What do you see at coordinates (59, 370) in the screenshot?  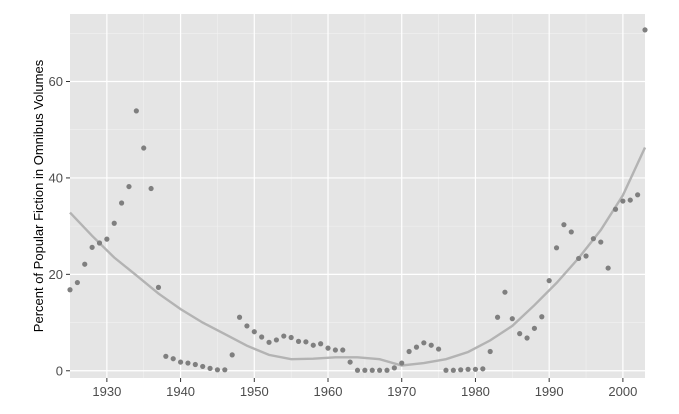 I see `y-tick-label: 0` at bounding box center [59, 370].